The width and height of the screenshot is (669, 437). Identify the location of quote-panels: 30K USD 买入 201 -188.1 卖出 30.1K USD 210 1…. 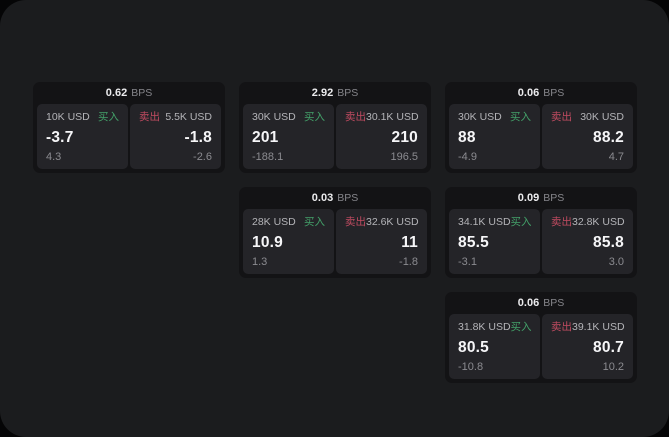
(335, 136).